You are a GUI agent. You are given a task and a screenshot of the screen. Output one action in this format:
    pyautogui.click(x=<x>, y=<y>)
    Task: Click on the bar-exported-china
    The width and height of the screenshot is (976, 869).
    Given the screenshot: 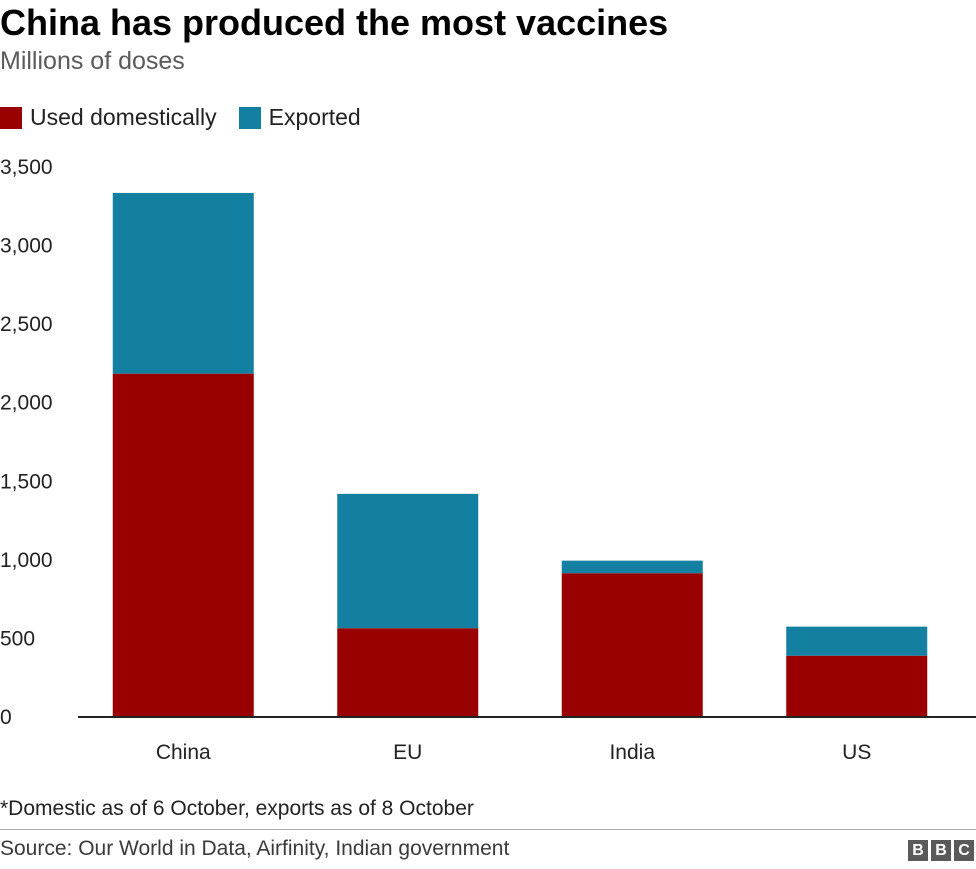 What is the action you would take?
    pyautogui.click(x=183, y=283)
    